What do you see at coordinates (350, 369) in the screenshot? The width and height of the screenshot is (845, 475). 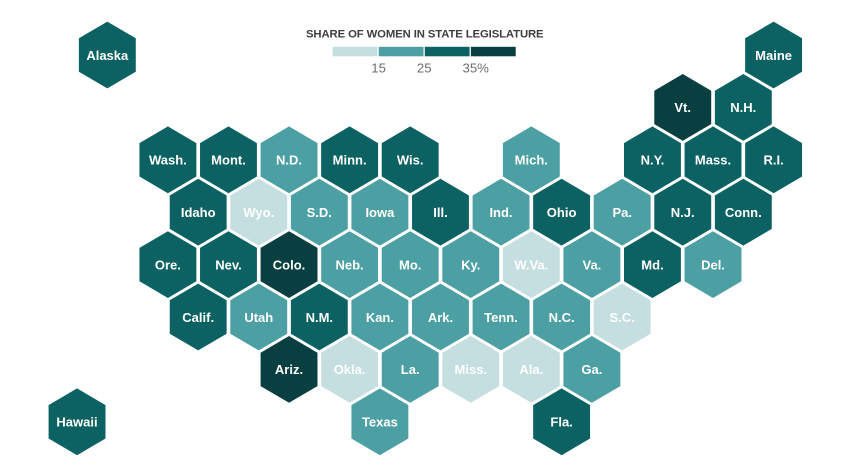 I see `svg-text: Okla.` at bounding box center [350, 369].